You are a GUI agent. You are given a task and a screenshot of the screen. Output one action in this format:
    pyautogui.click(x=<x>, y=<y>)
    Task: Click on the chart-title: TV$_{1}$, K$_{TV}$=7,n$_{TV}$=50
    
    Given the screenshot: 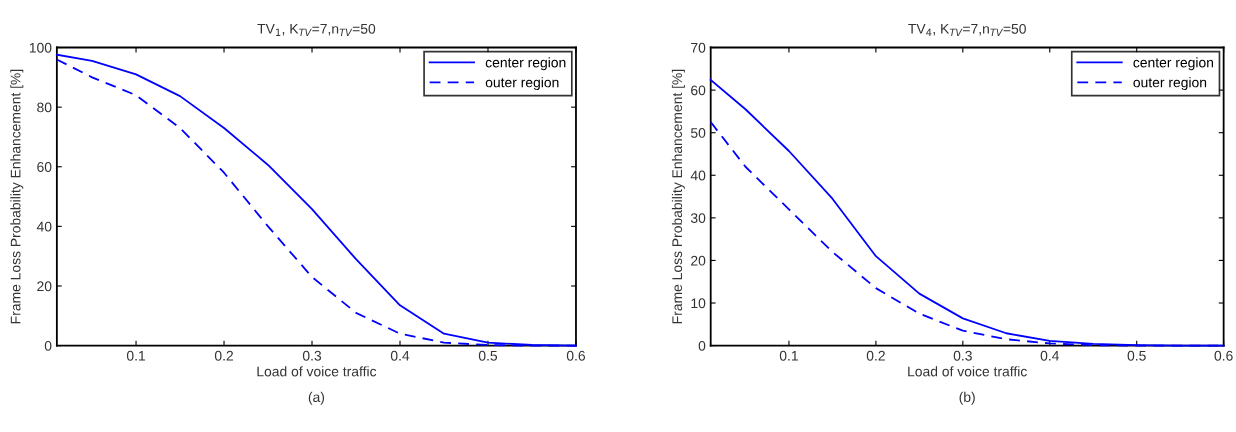 What is the action you would take?
    pyautogui.click(x=316, y=29)
    